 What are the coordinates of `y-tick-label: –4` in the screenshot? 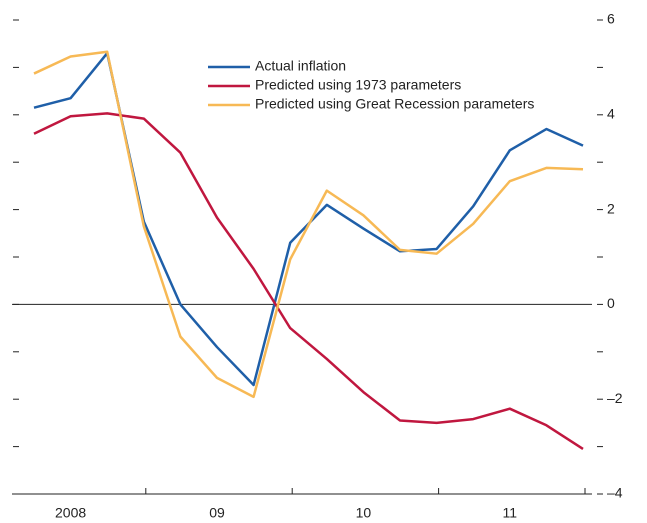 It's located at (615, 493).